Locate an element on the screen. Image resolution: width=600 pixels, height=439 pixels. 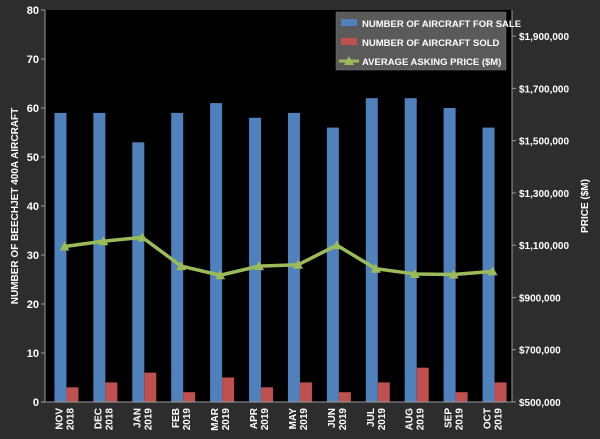
y-tick-label: 60 is located at coordinates (33, 109).